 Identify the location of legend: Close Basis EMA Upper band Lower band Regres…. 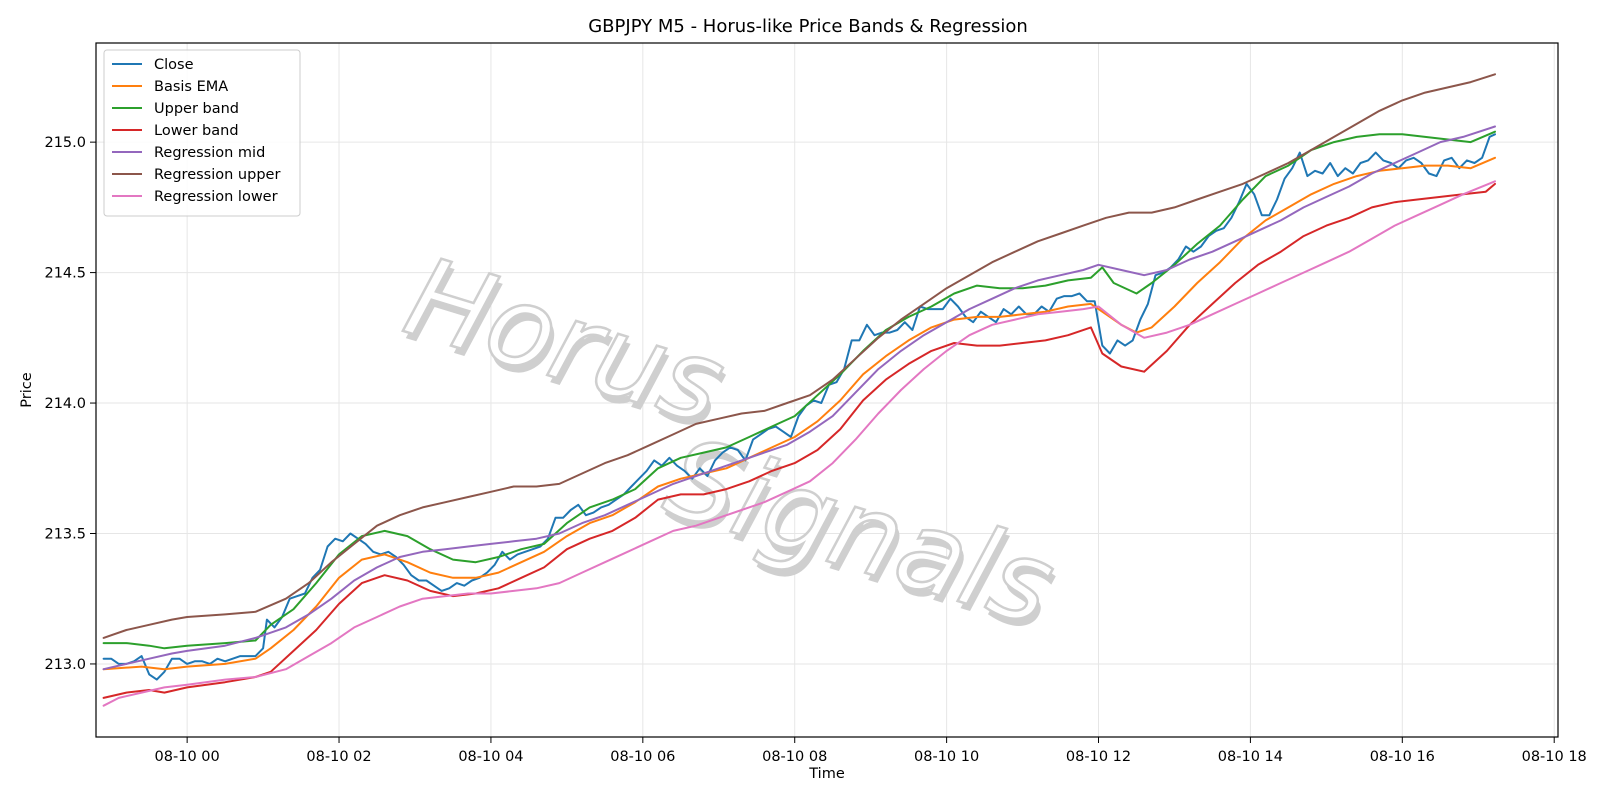
(202, 133).